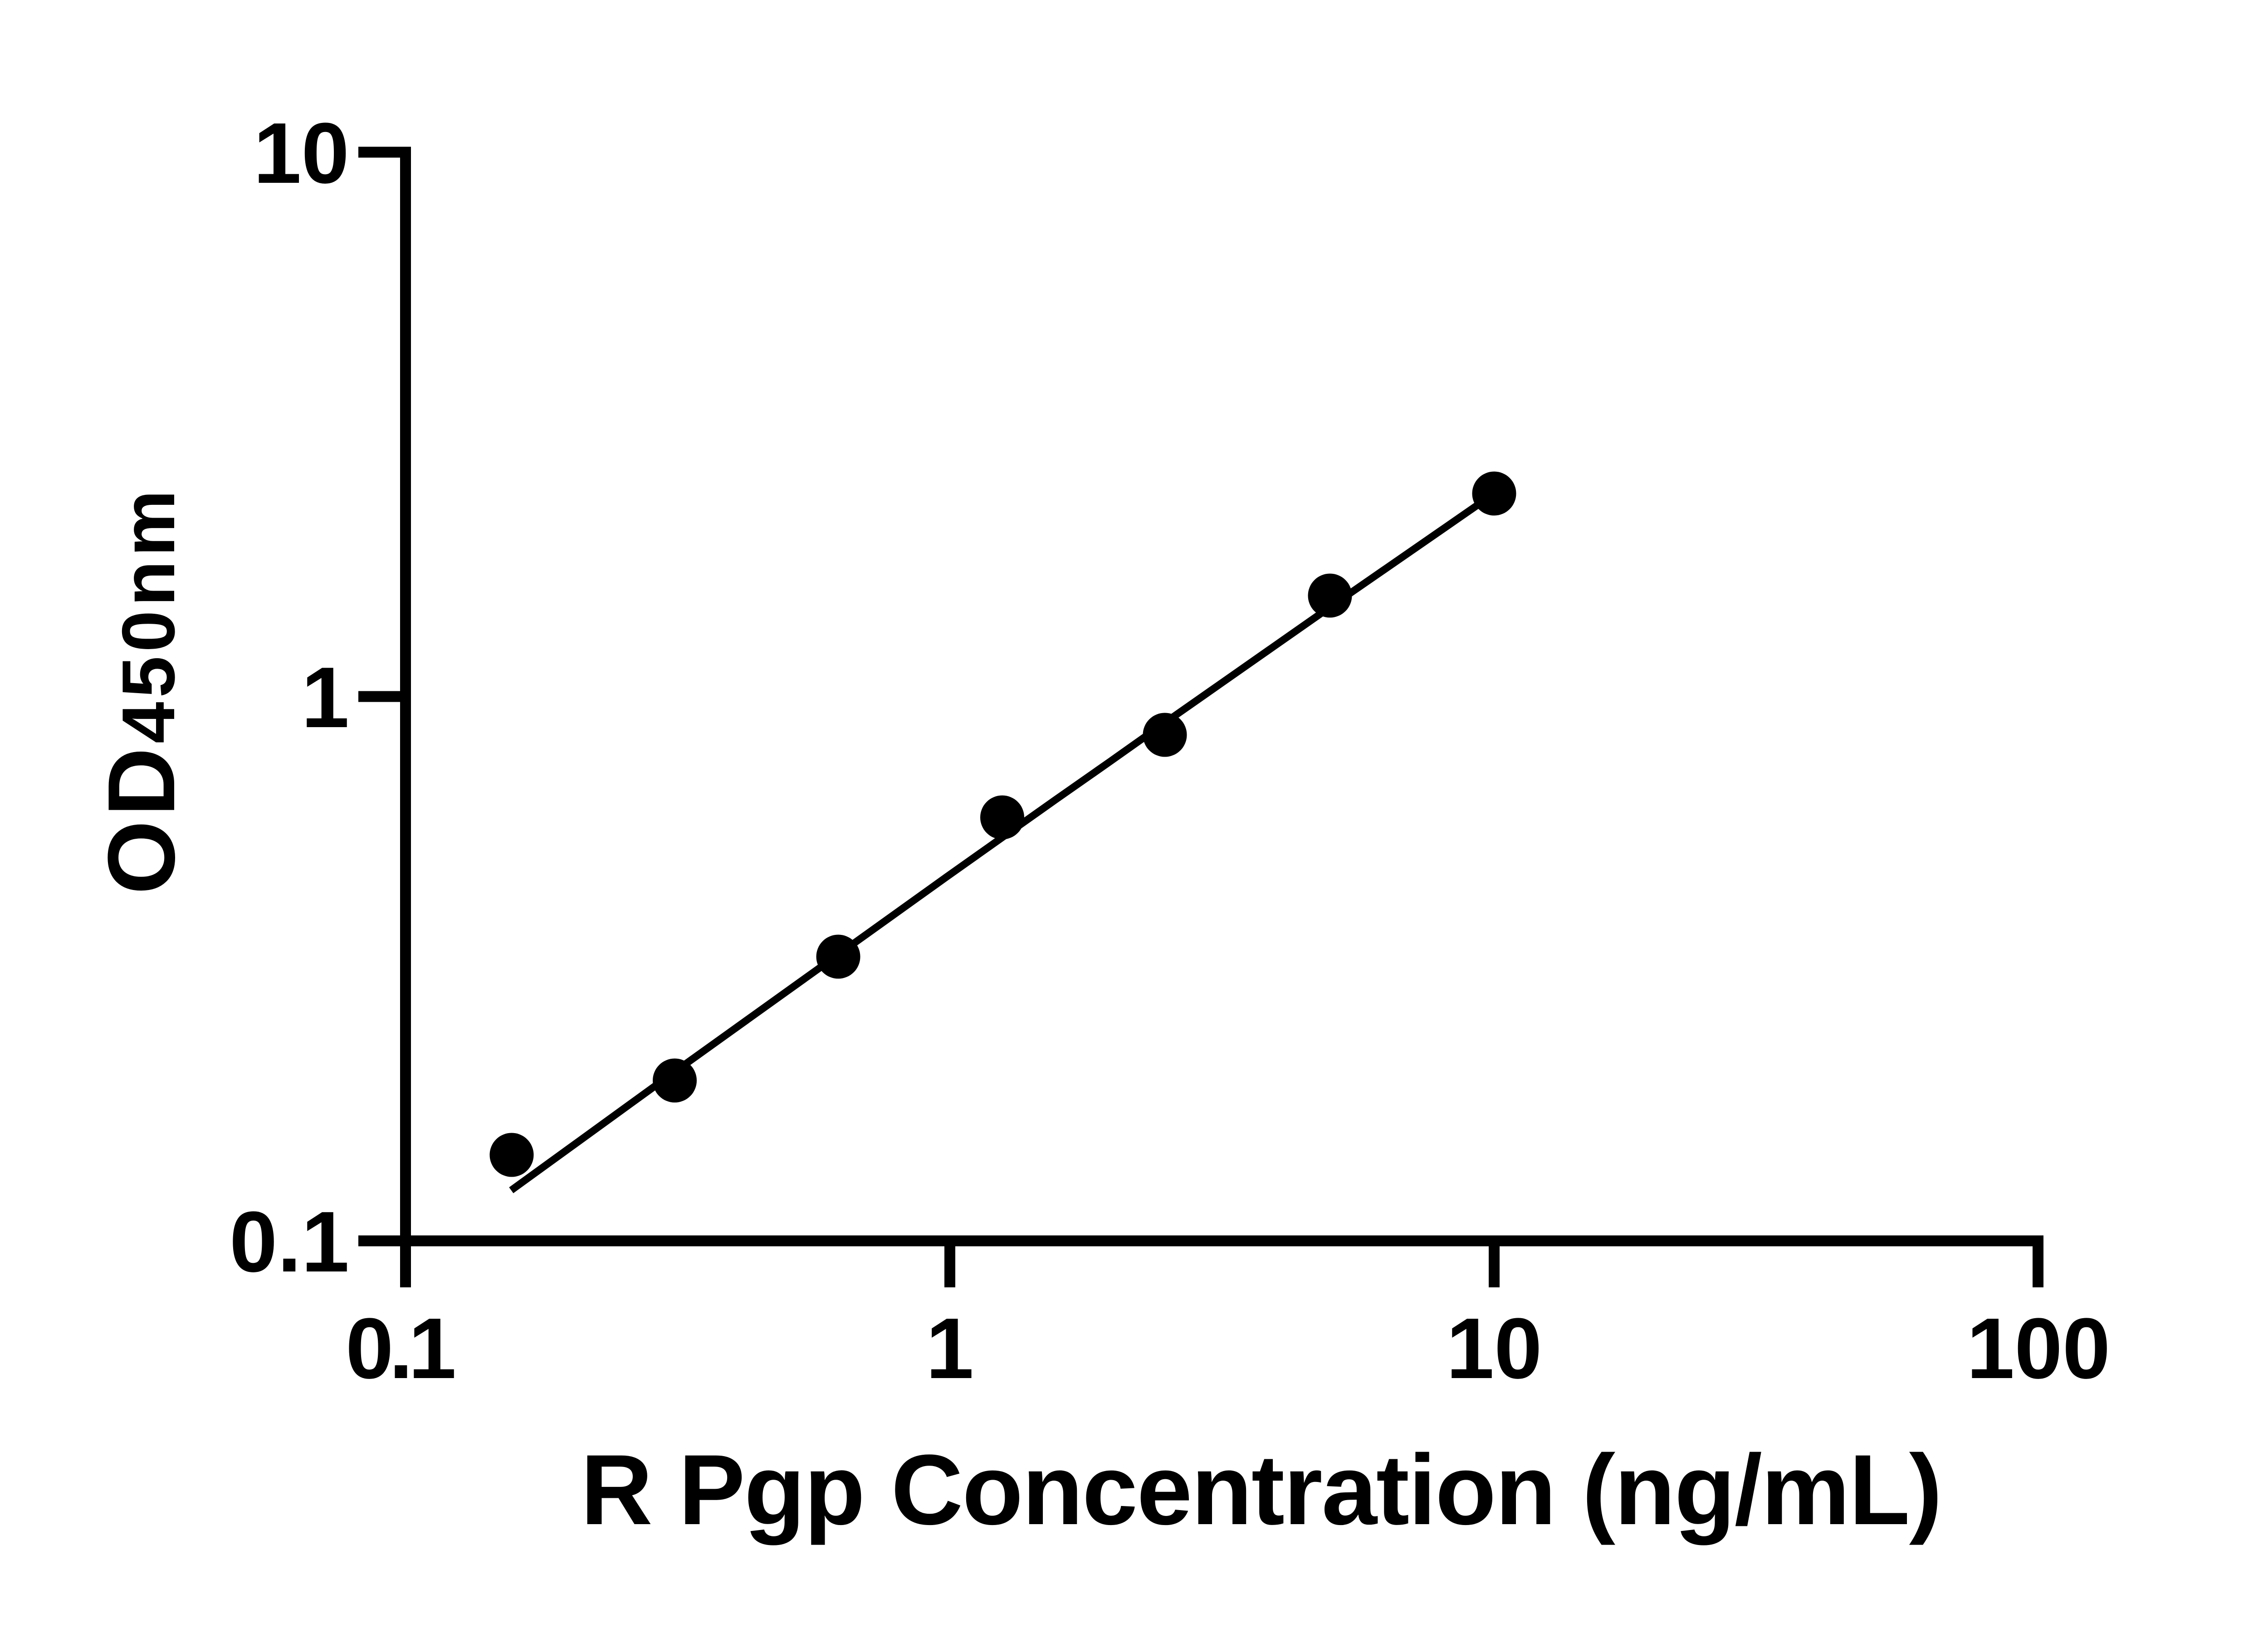 This screenshot has width=2268, height=1633. What do you see at coordinates (1261, 1489) in the screenshot?
I see `svg-text: R Pgp Concentration (ng/mL)` at bounding box center [1261, 1489].